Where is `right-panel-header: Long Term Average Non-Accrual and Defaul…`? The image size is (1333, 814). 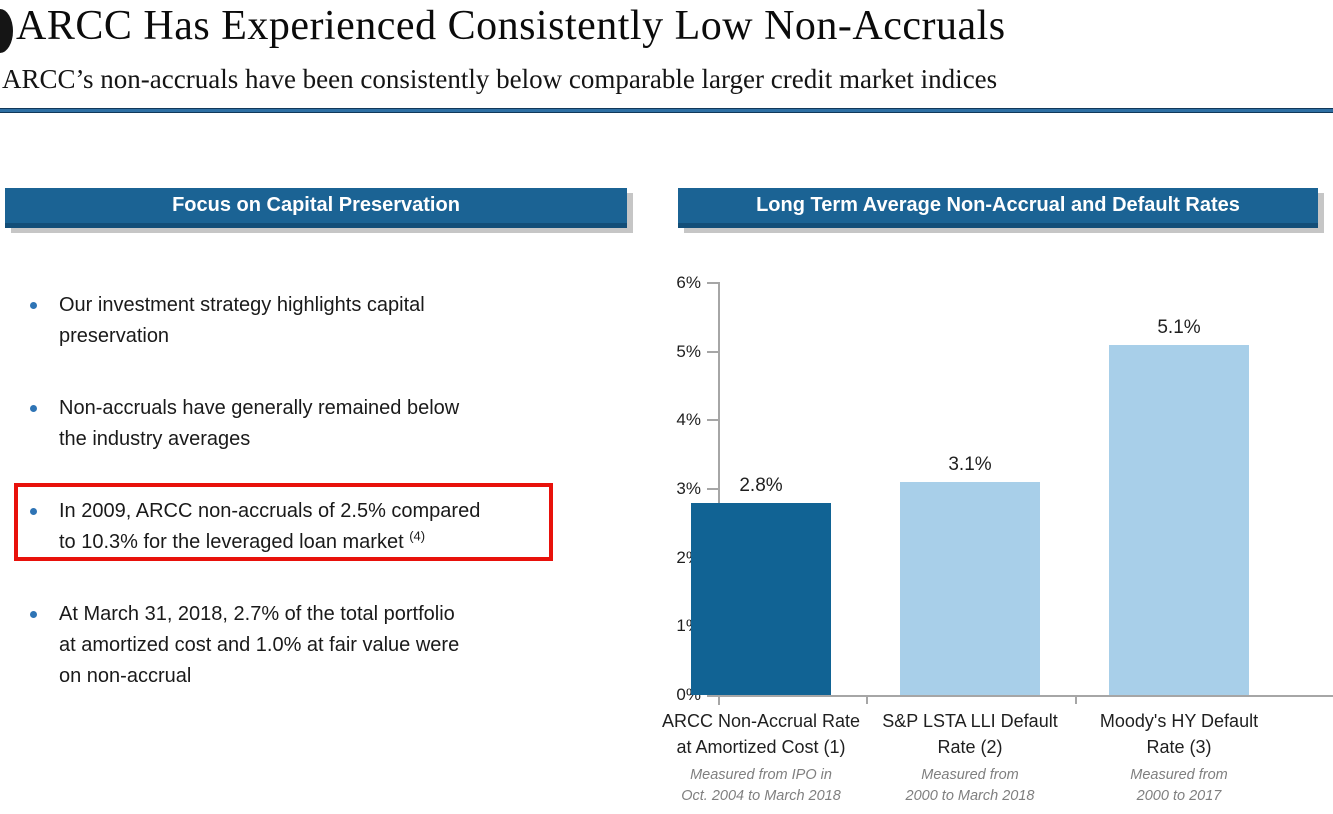
right-panel-header: Long Term Average Non-Accrual and Defaul… is located at coordinates (998, 208).